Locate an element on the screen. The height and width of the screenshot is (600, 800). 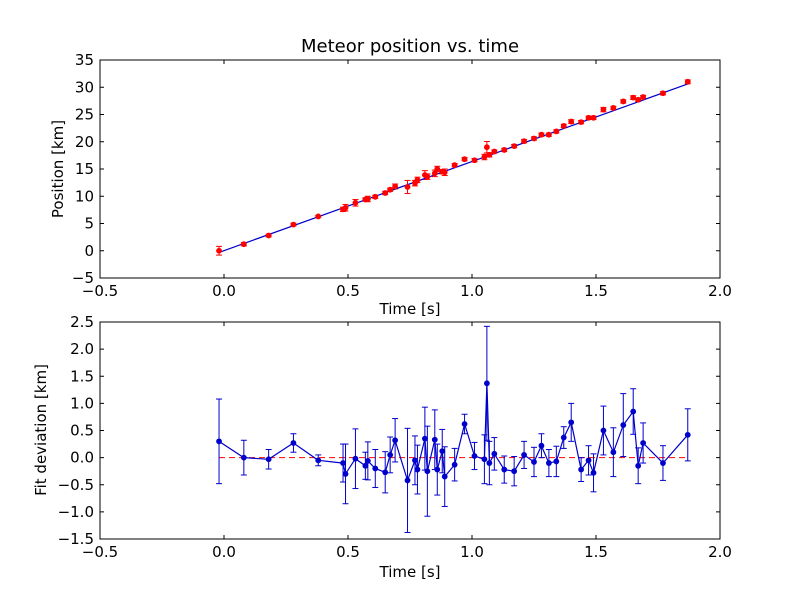
y-tick-label: 0.0 is located at coordinates (82, 458).